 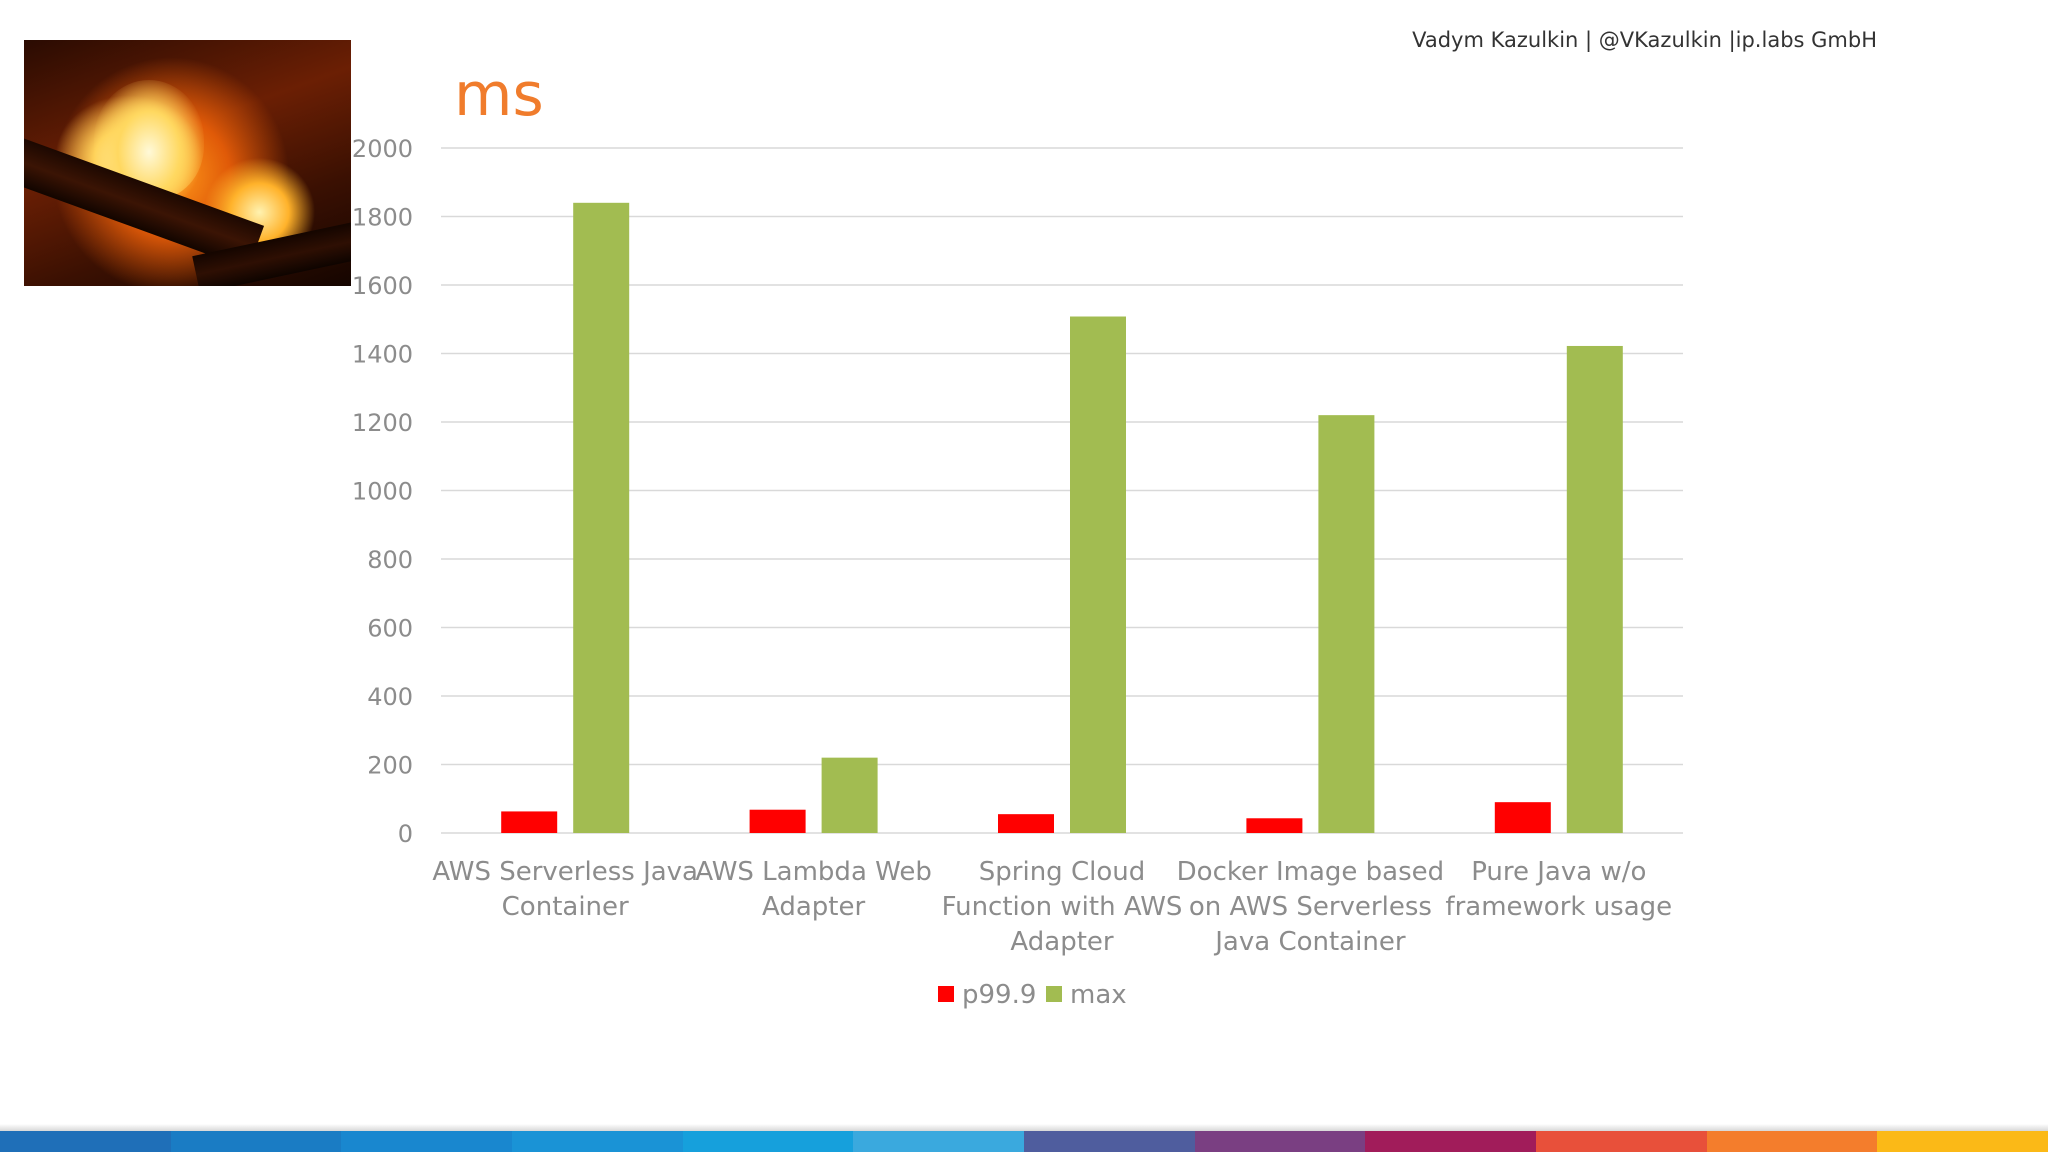 I want to click on x-category-label: Spring Cloud Function with AWS Adapter, so click(x=1062, y=907).